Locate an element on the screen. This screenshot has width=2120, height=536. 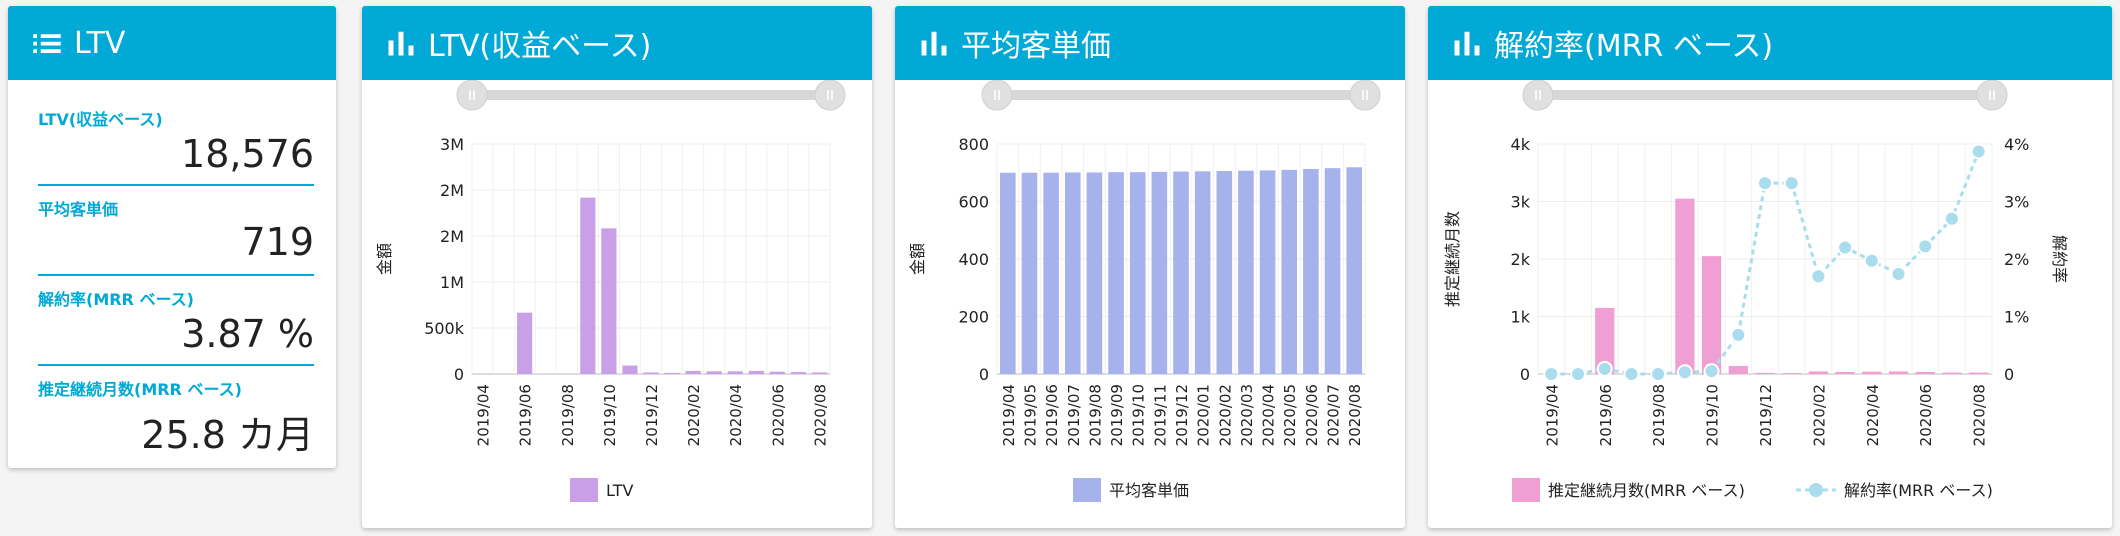
y-tick-label: 800 is located at coordinates (973, 144).